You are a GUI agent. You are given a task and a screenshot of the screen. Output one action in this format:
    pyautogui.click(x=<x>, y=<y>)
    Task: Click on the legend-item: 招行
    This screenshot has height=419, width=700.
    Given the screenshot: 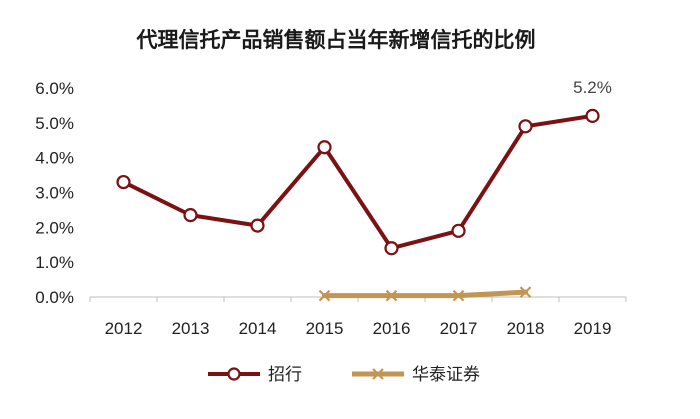 What is the action you would take?
    pyautogui.click(x=255, y=375)
    